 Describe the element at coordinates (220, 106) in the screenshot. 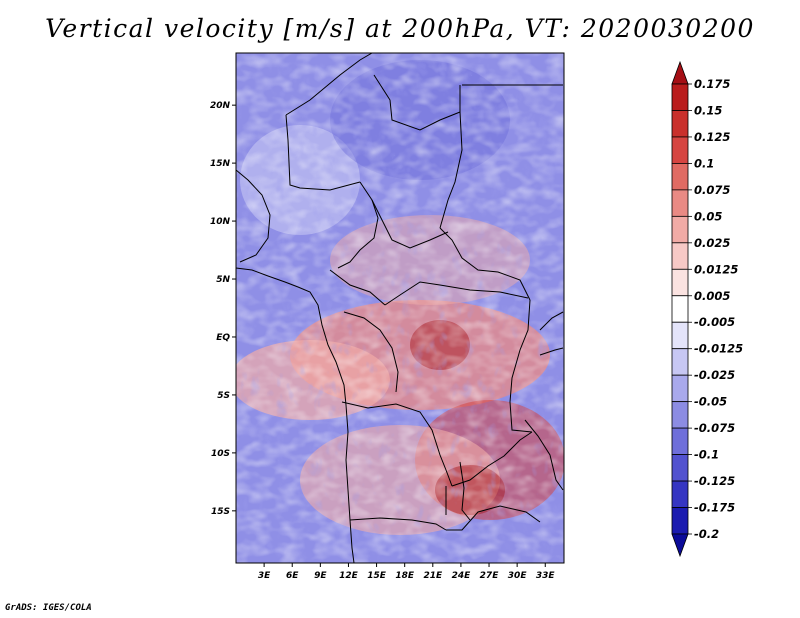

I see `lat-label: 20N` at that location.